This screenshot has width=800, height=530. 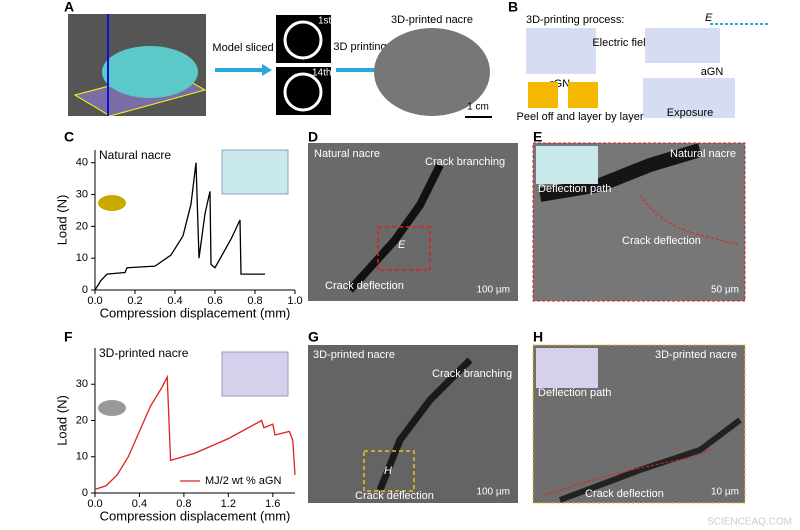 What do you see at coordinates (144, 353) in the screenshot?
I see `chart-title: 3D-printed nacre` at bounding box center [144, 353].